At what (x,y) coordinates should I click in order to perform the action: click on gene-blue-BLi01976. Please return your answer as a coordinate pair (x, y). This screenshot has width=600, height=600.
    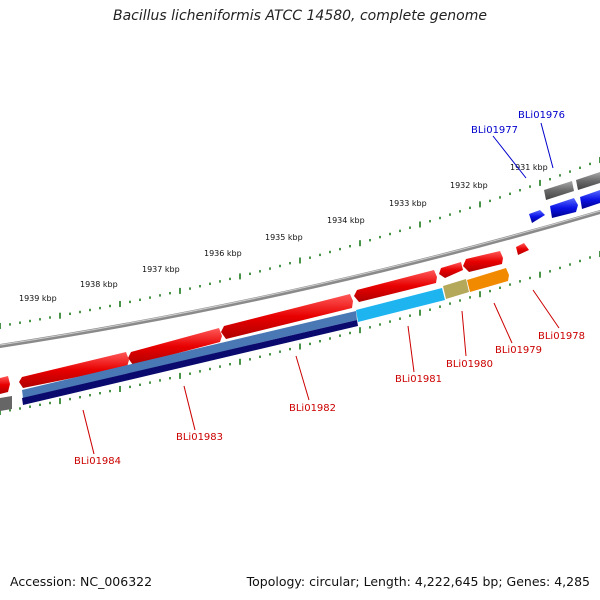
    Looking at the image, I should click on (564, 208).